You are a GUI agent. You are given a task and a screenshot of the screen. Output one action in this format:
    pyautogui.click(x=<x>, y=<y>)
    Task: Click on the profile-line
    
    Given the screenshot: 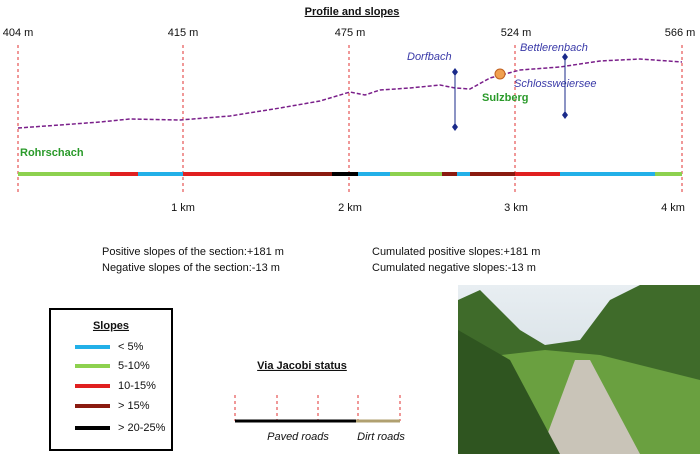 What is the action you would take?
    pyautogui.click(x=350, y=93)
    